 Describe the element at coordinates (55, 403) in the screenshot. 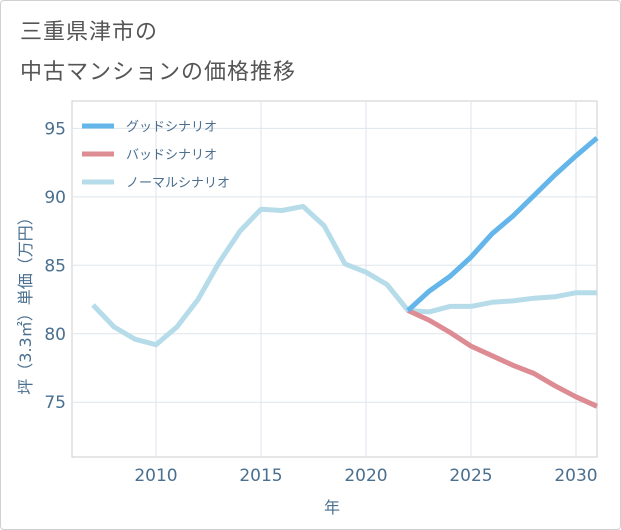

I see `y-tick-label: 75` at that location.